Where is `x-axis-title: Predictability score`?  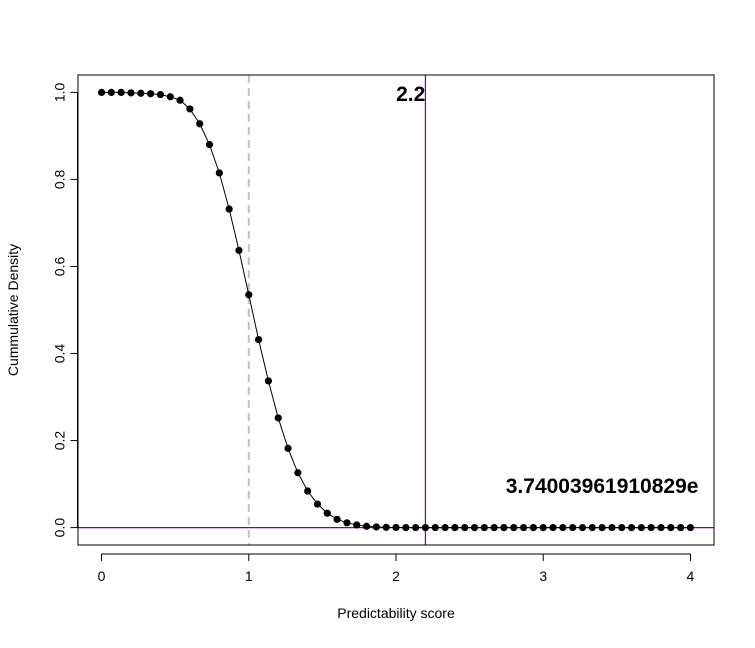
x-axis-title: Predictability score is located at coordinates (396, 613).